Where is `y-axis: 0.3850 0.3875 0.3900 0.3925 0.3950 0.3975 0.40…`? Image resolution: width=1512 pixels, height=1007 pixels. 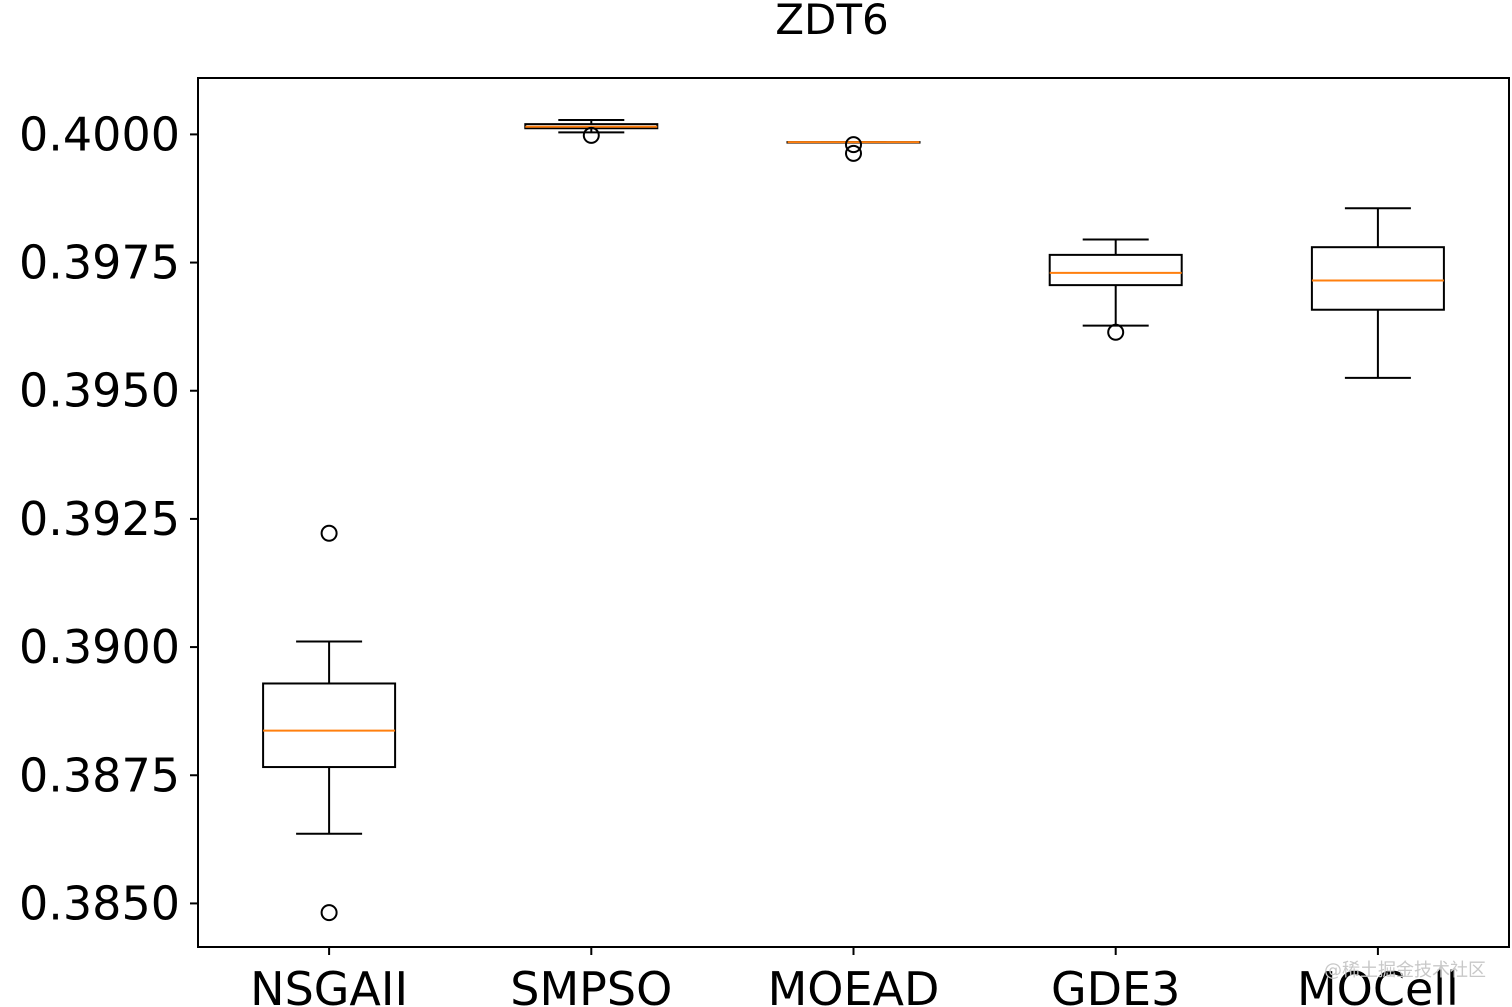 y-axis: 0.3850 0.3875 0.3900 0.3925 0.3950 0.3975 0.40… is located at coordinates (108, 518).